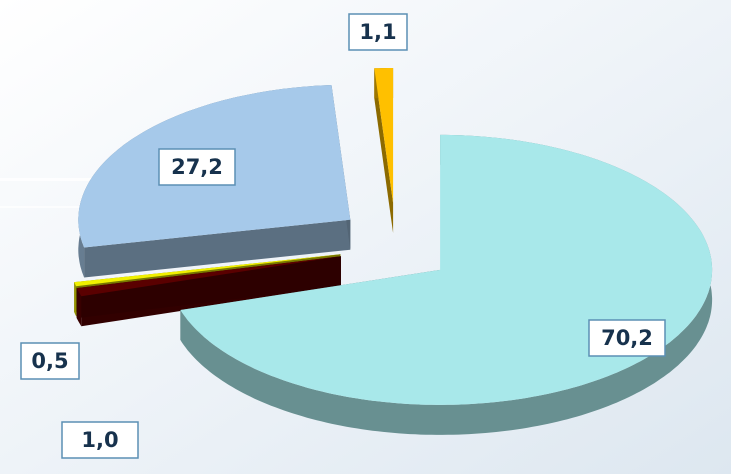 The width and height of the screenshot is (731, 474). I want to click on data-label: 27,2, so click(197, 167).